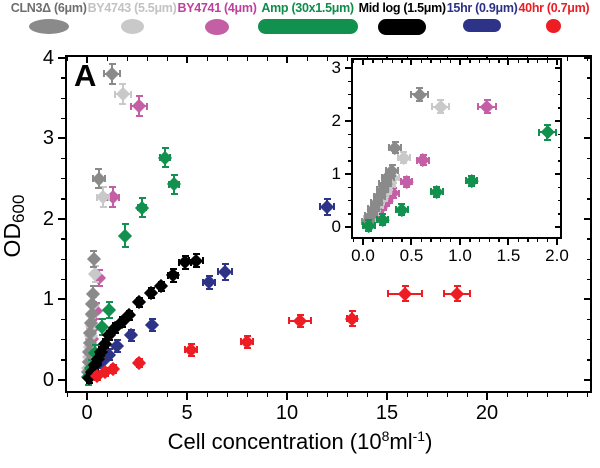 The width and height of the screenshot is (600, 468). What do you see at coordinates (554, 8) in the screenshot?
I see `legend-item-label: 40hr (0.7μm)` at bounding box center [554, 8].